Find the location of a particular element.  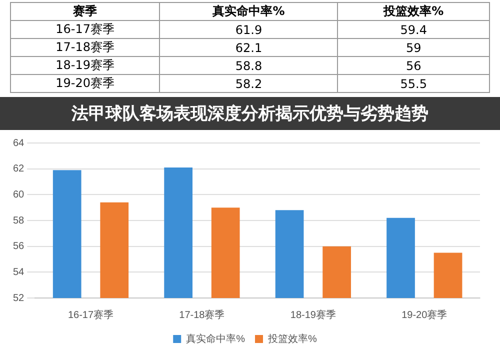

legend-label: 真实命中率% is located at coordinates (216, 338).